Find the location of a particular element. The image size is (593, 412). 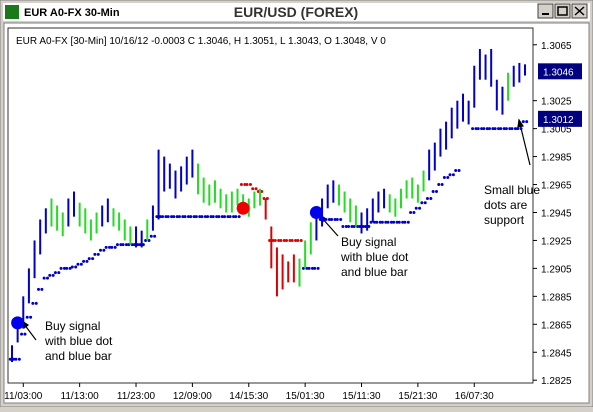

price-label-box is located at coordinates (560, 118).